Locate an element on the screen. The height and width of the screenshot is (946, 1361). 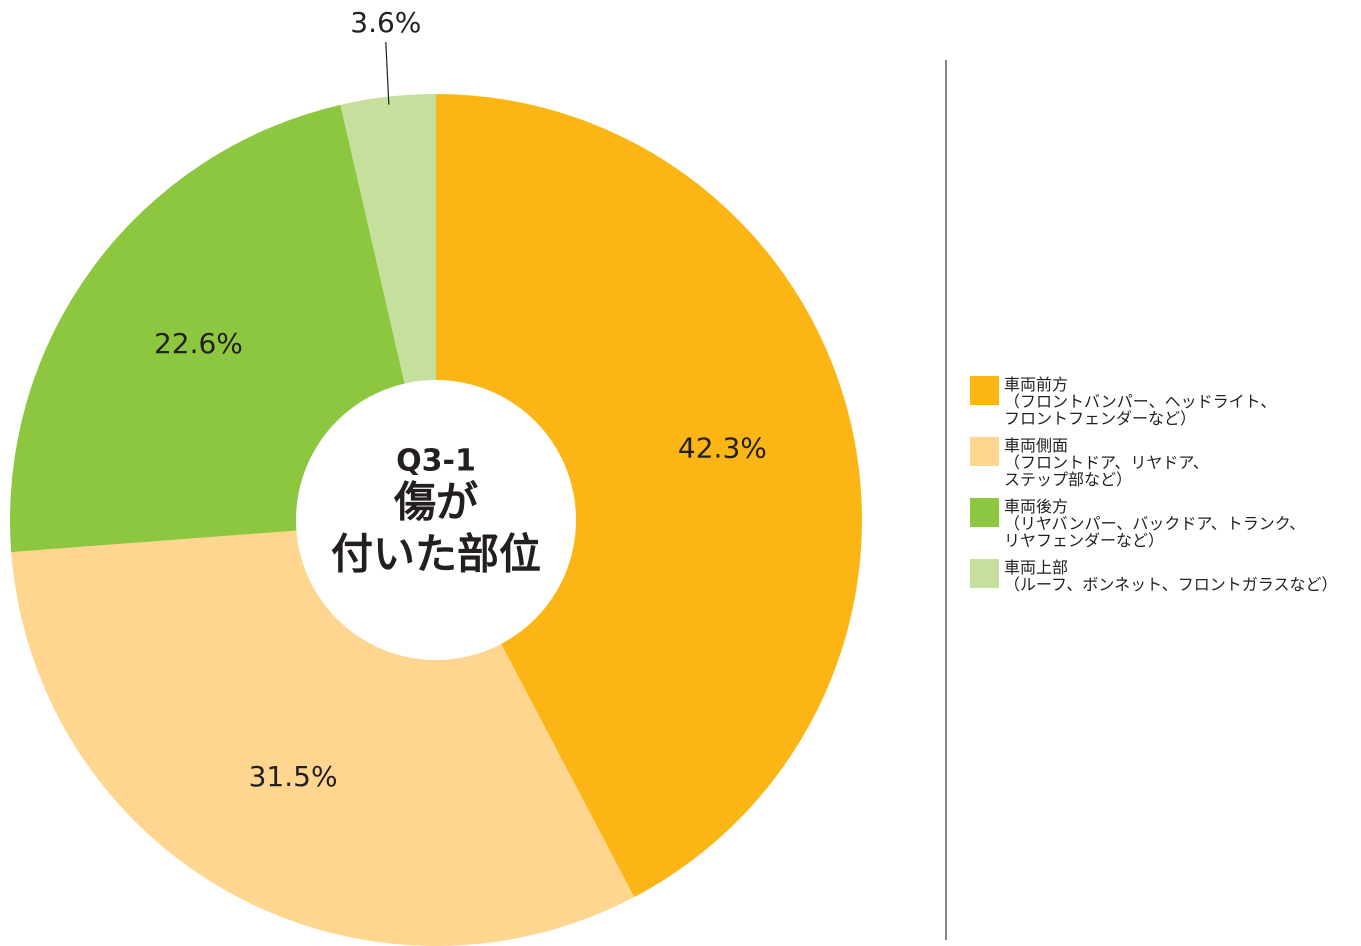
leader-line is located at coordinates (387, 73).